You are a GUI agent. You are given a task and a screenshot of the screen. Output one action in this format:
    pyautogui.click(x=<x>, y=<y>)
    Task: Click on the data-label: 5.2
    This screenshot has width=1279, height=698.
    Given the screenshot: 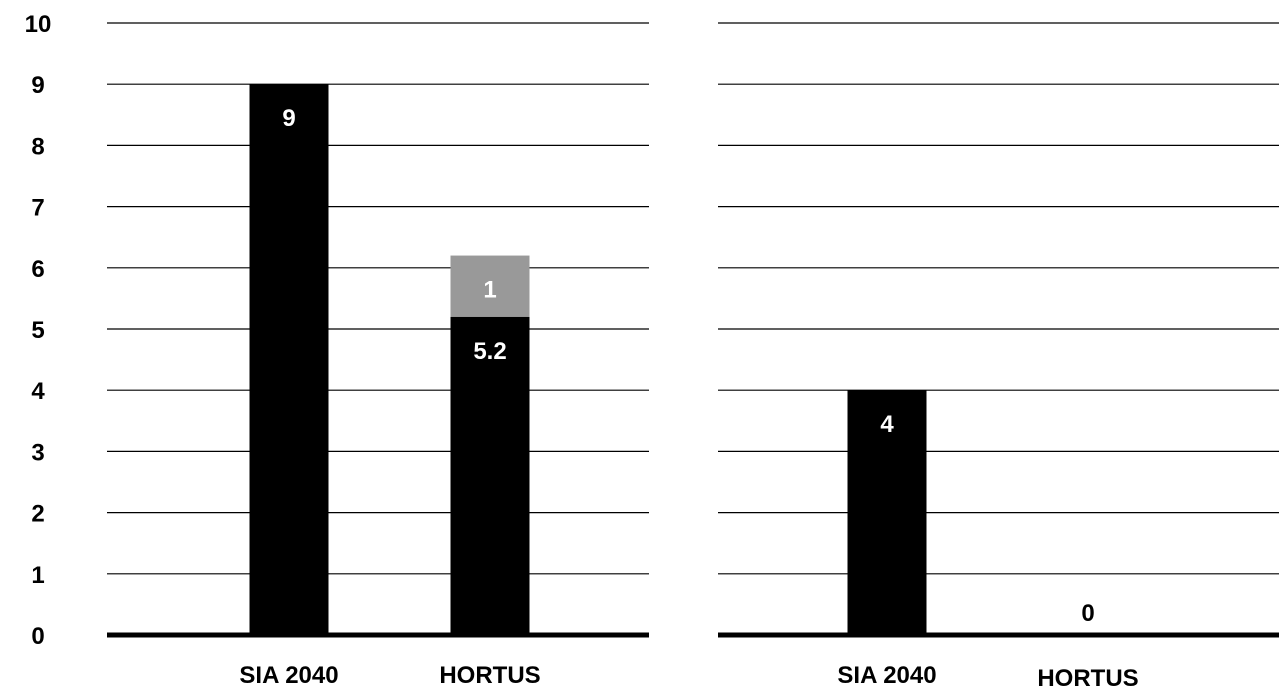 What is the action you would take?
    pyautogui.click(x=489, y=351)
    